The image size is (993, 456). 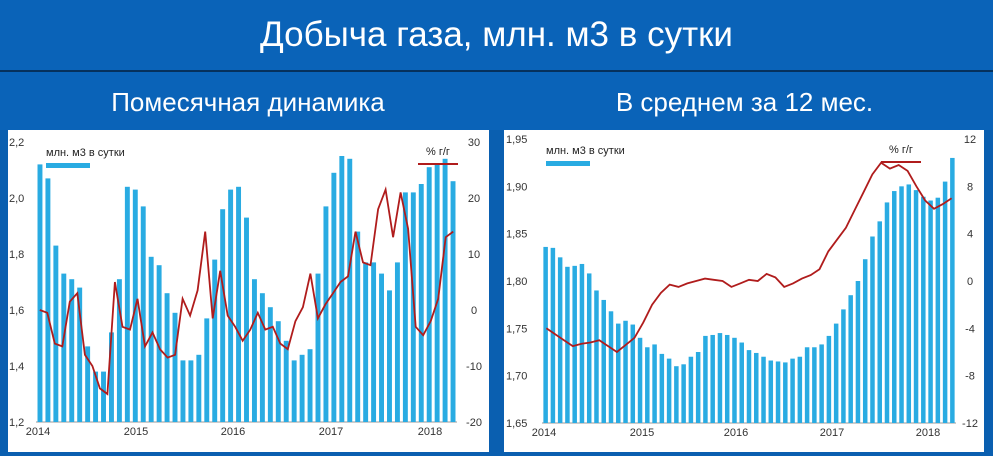 What do you see at coordinates (970, 187) in the screenshot?
I see `y-right-tick-label: 8` at bounding box center [970, 187].